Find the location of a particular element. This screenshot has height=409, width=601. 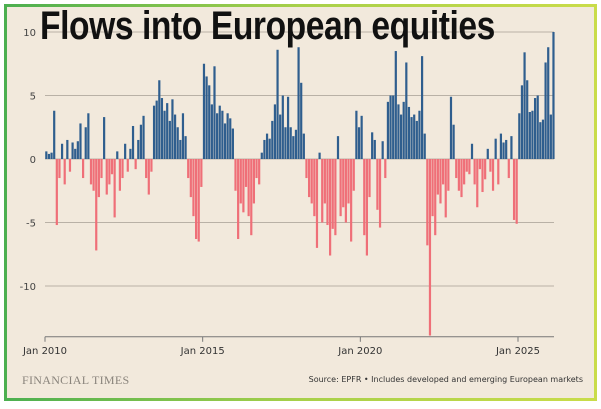

y-tick-label: -10 is located at coordinates (28, 287).